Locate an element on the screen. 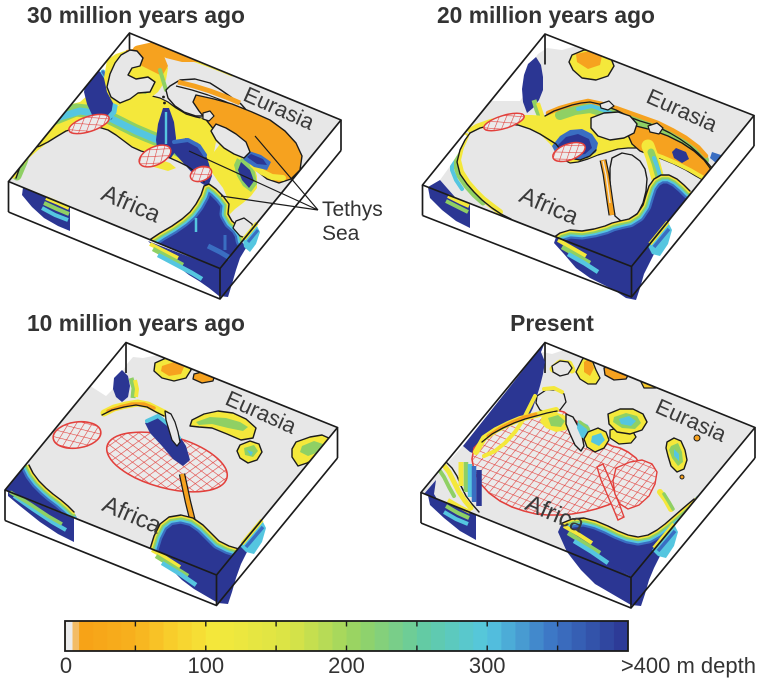 The height and width of the screenshot is (680, 760). svg-text: 200 is located at coordinates (346, 665).